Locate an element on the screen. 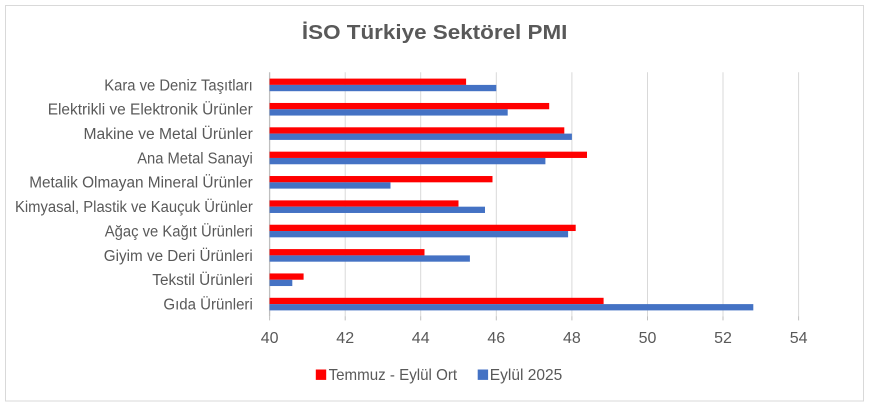 This screenshot has width=871, height=412. svg-text: Tekstil Ürünleri is located at coordinates (202, 280).